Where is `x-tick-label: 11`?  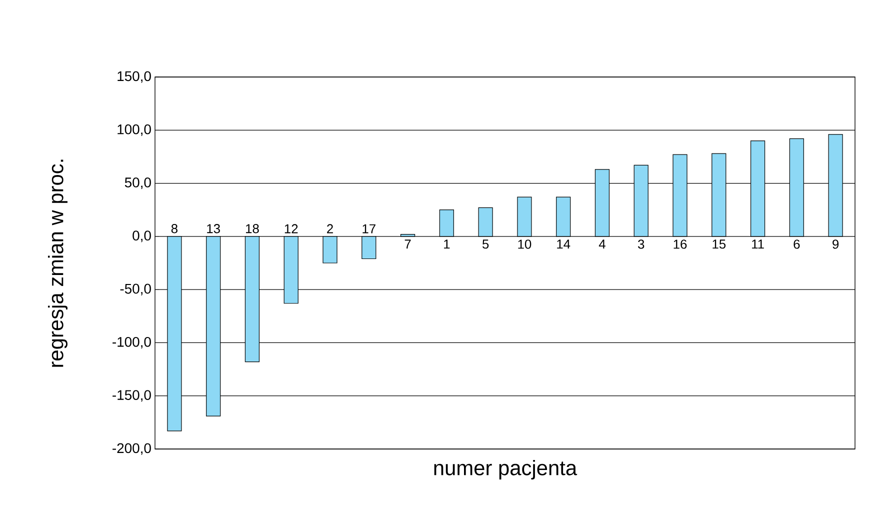 x-tick-label: 11 is located at coordinates (758, 244).